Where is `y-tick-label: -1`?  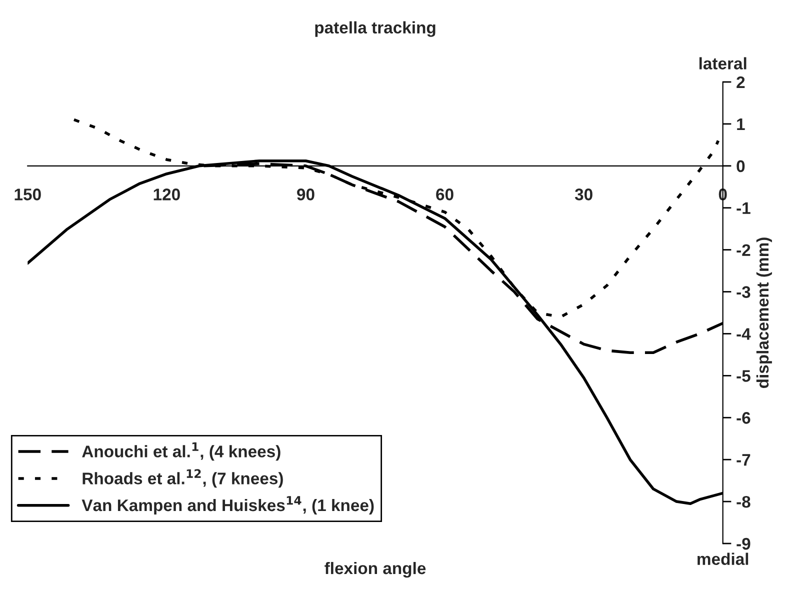 y-tick-label: -1 is located at coordinates (743, 208).